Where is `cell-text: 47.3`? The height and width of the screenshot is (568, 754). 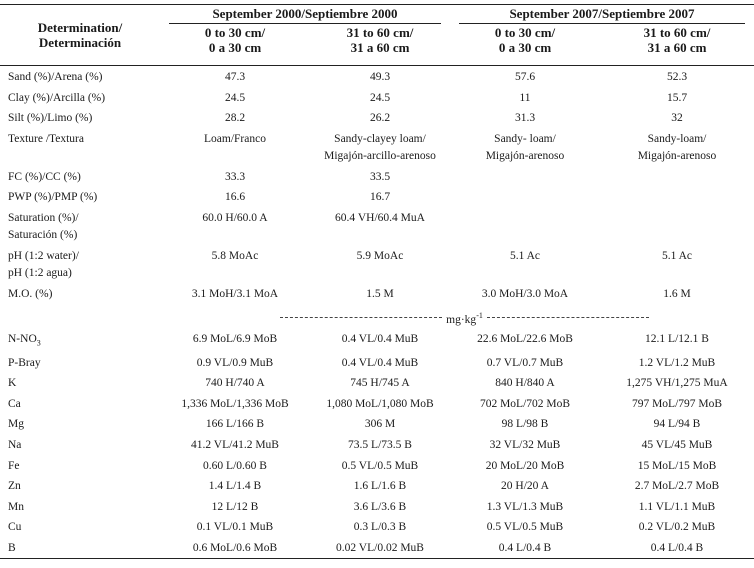 cell-text: 47.3 is located at coordinates (235, 77).